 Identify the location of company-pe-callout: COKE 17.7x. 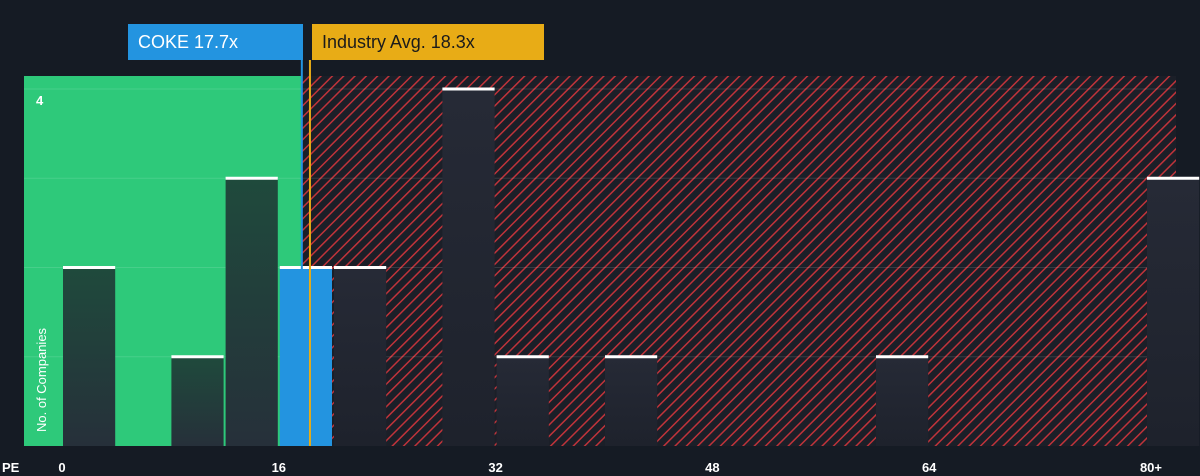
(215, 42).